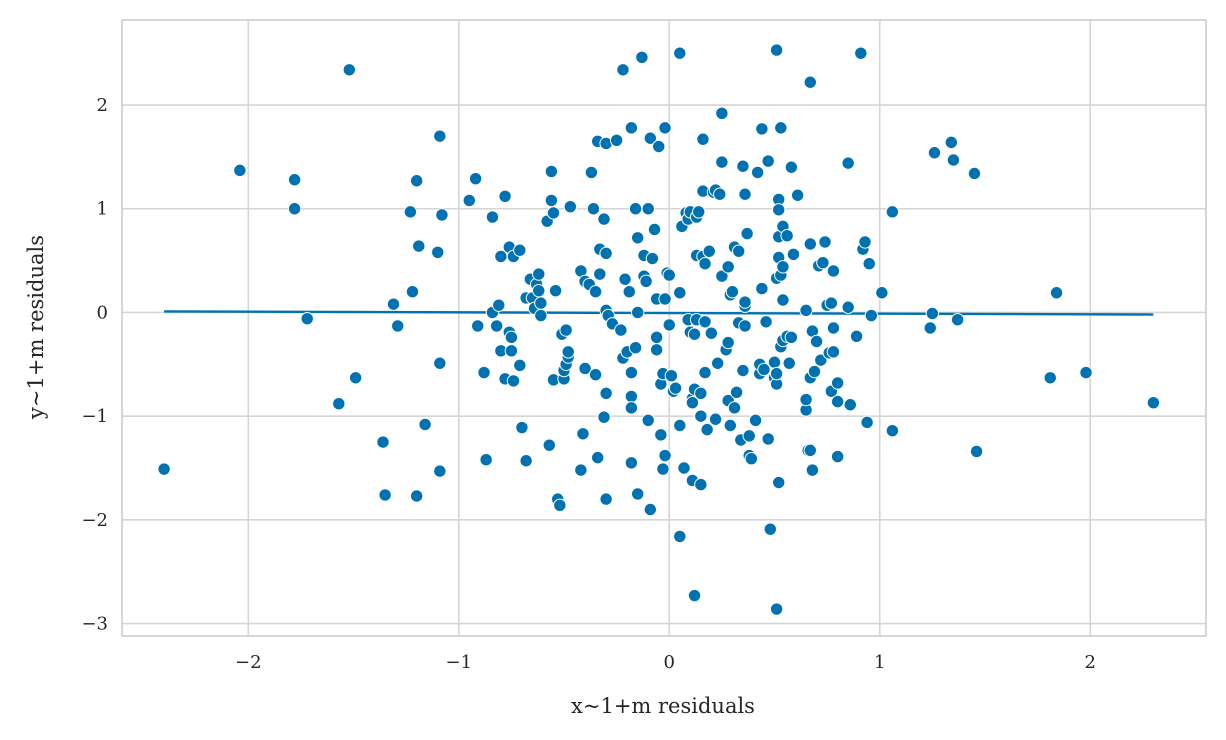 The height and width of the screenshot is (740, 1226). What do you see at coordinates (94, 520) in the screenshot?
I see `y-tick-label: −2` at bounding box center [94, 520].